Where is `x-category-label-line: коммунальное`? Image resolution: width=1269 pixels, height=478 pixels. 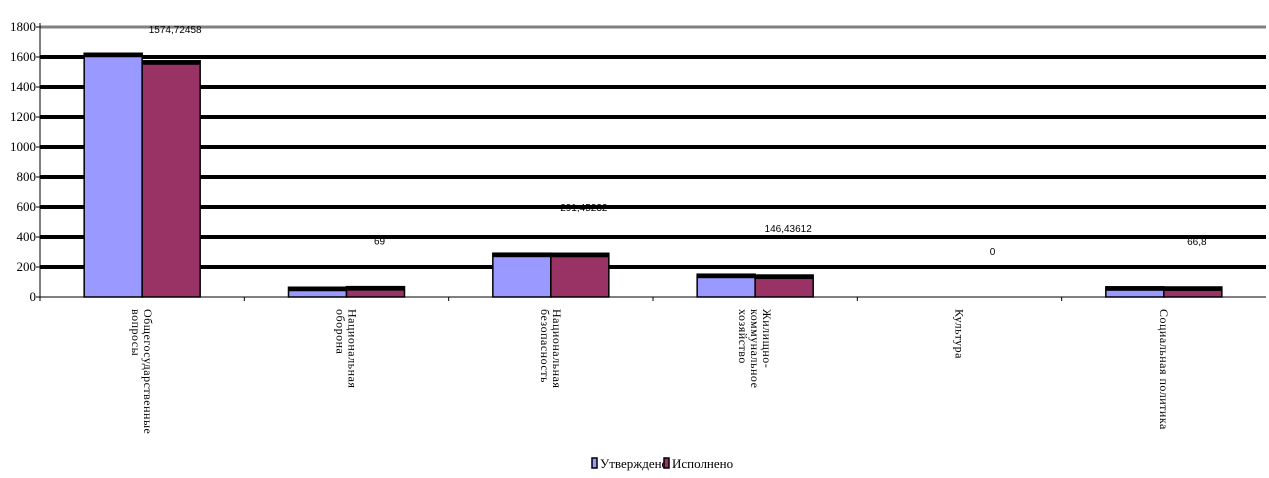 x-category-label-line: коммунальное is located at coordinates (755, 348).